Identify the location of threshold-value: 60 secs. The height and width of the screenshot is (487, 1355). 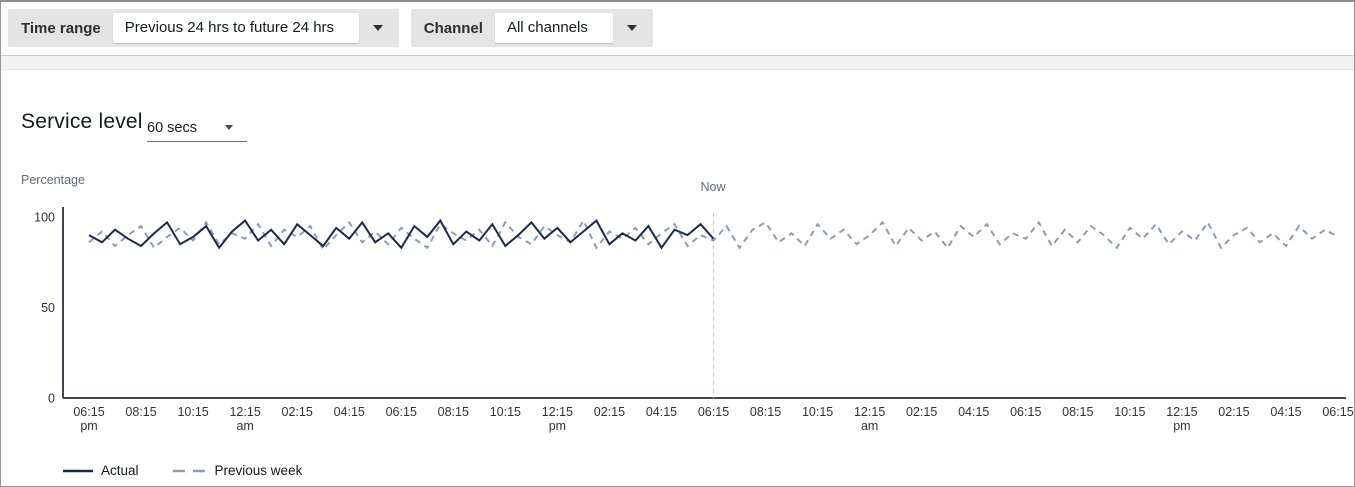
(172, 127).